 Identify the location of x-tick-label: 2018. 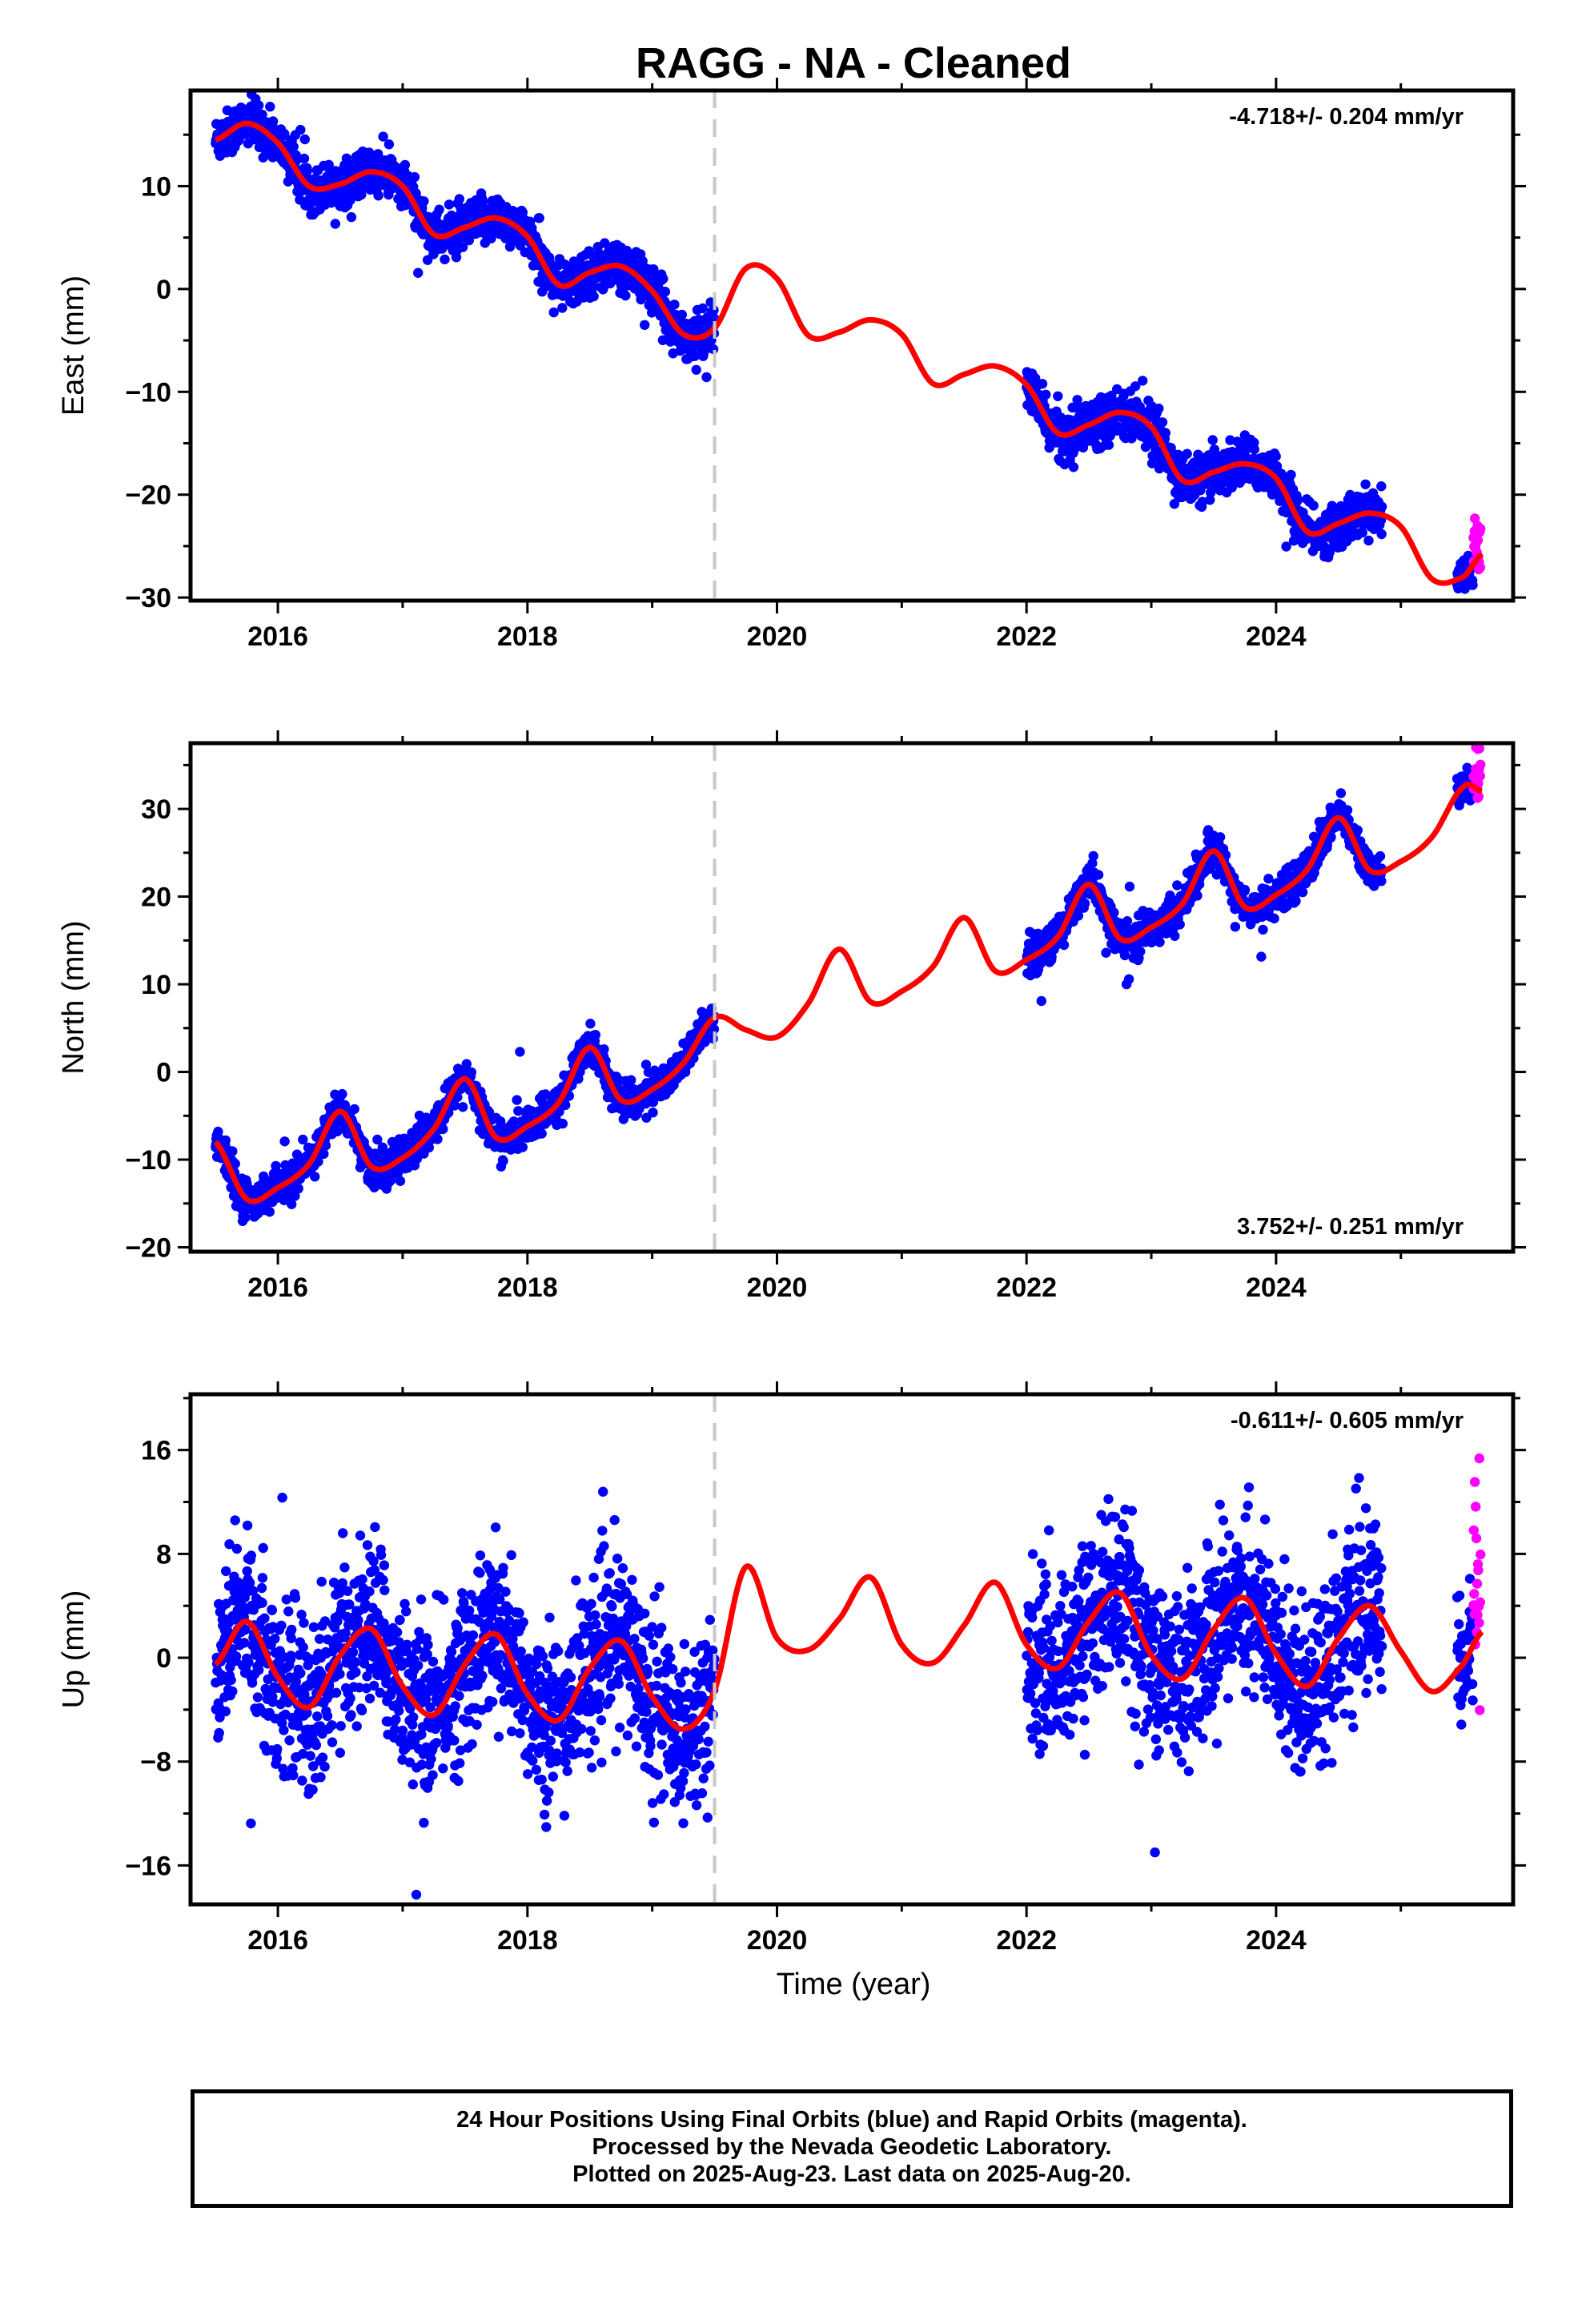
(527, 636).